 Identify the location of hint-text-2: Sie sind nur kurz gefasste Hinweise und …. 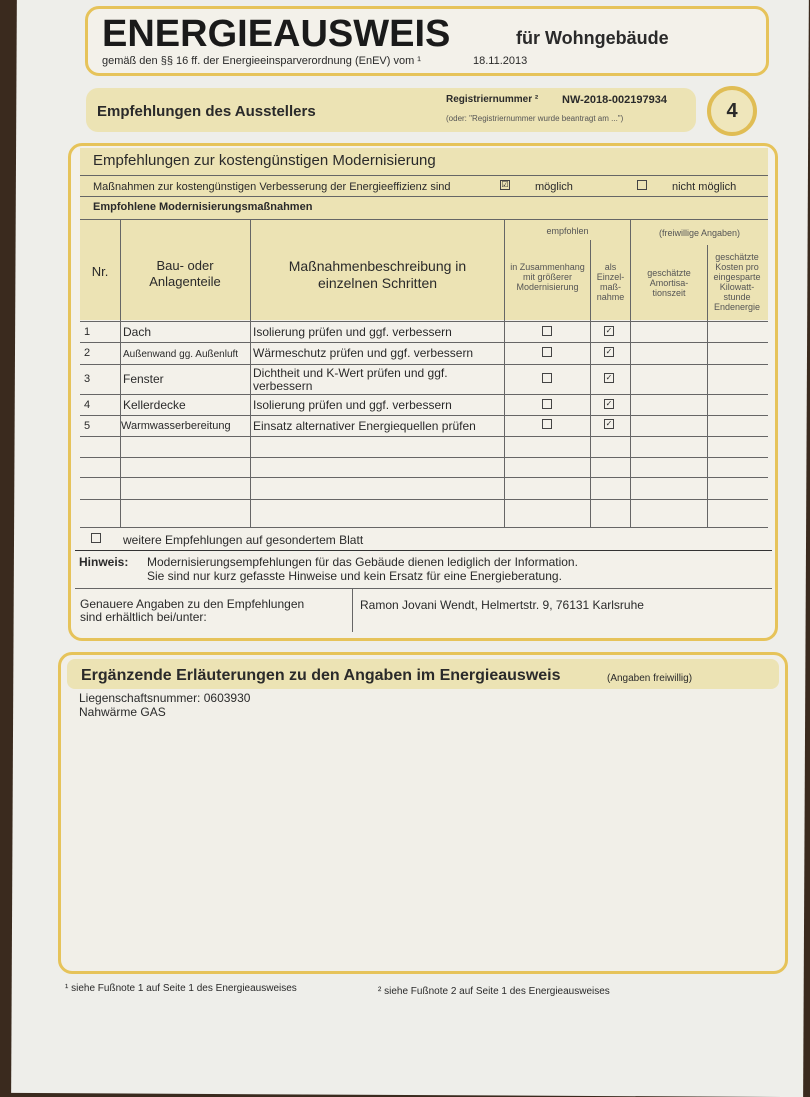
(354, 576).